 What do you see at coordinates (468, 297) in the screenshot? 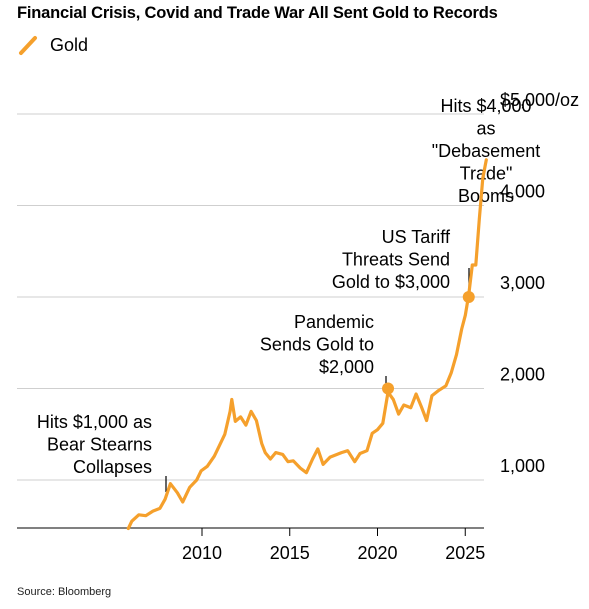
I see `annotation-3-marker` at bounding box center [468, 297].